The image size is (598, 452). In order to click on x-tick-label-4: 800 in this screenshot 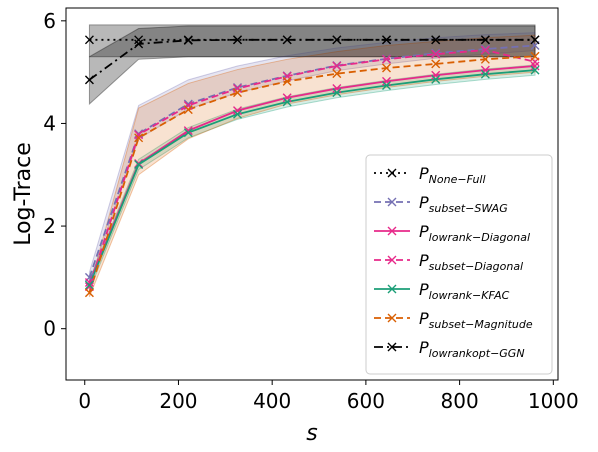, I will do `click(460, 401)`.